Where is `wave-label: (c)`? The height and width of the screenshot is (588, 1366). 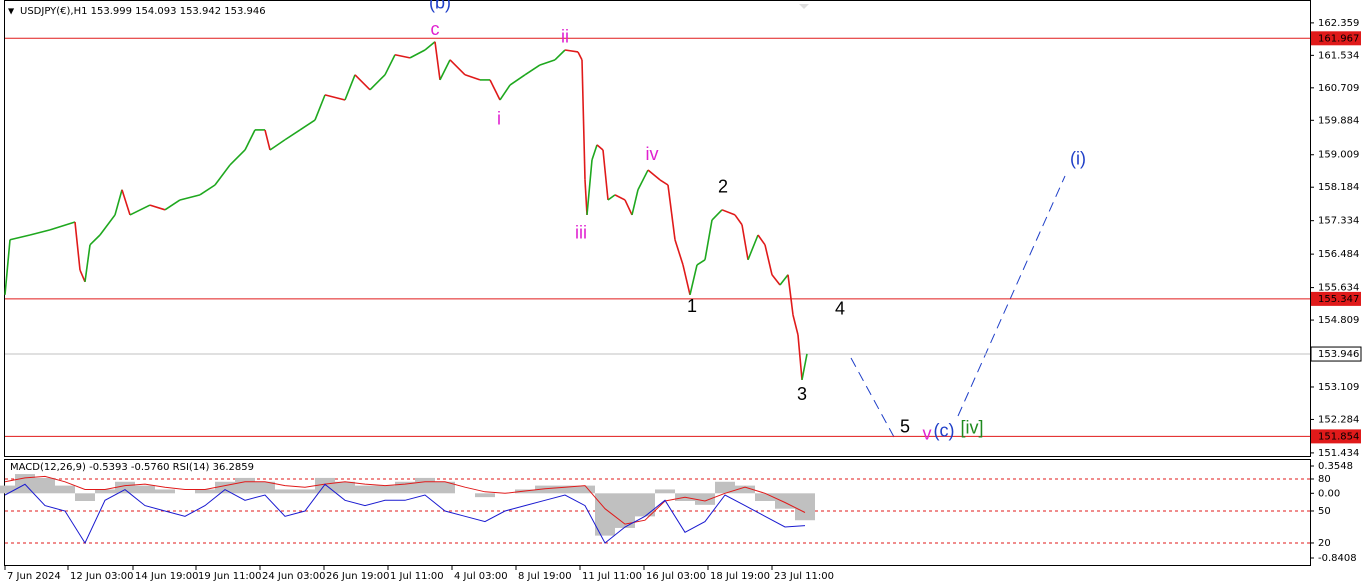 wave-label: (c) is located at coordinates (944, 431).